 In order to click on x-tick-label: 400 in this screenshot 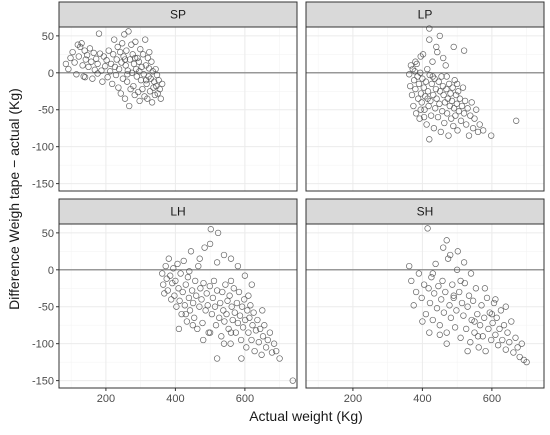, I will do `click(175, 399)`.